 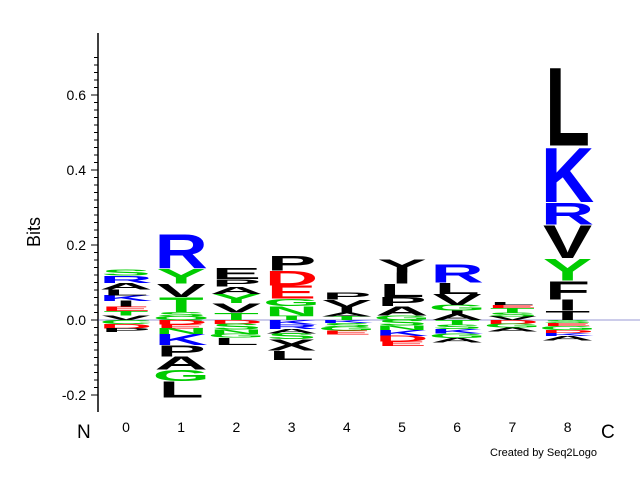 What do you see at coordinates (608, 432) in the screenshot?
I see `c-terminus-label: C` at bounding box center [608, 432].